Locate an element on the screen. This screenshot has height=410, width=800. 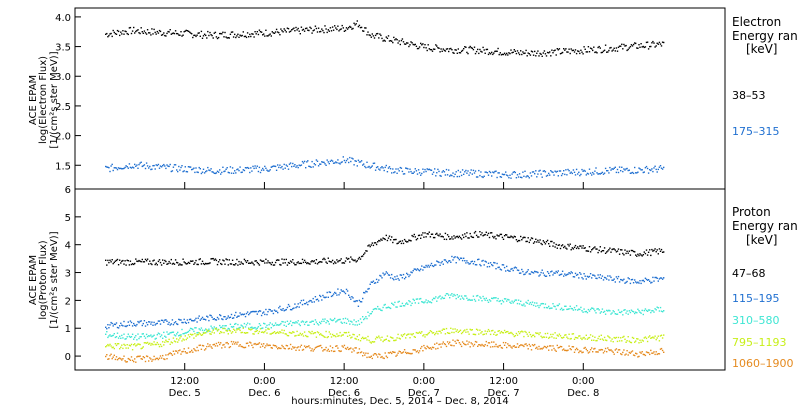
proton-ylabel-line1: ACE EPAM is located at coordinates (33, 280).